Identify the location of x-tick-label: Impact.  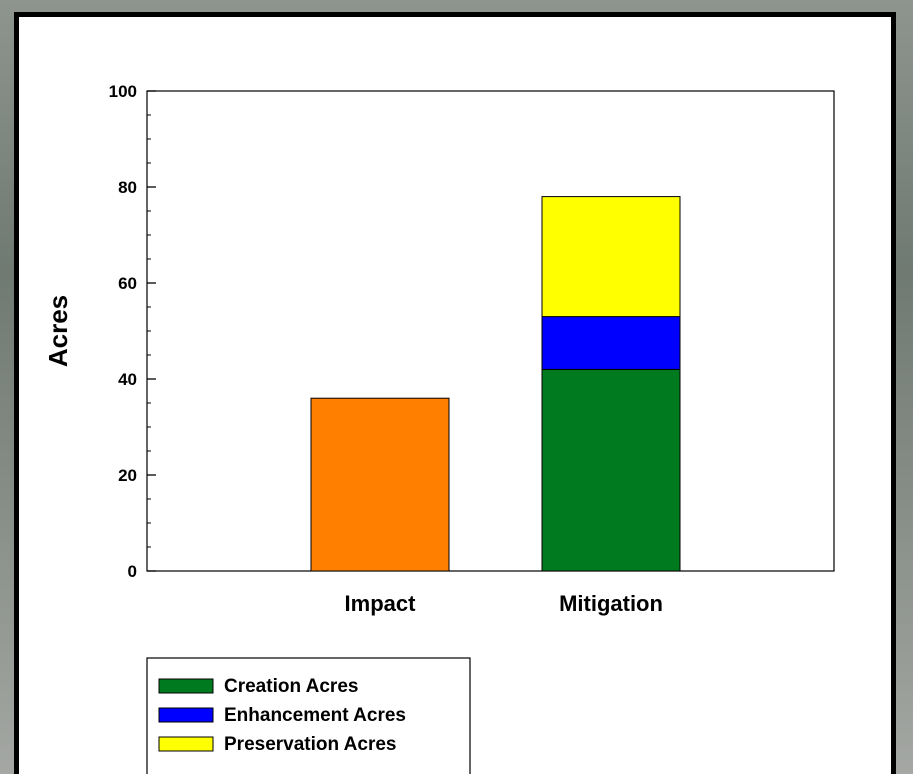
(381, 603).